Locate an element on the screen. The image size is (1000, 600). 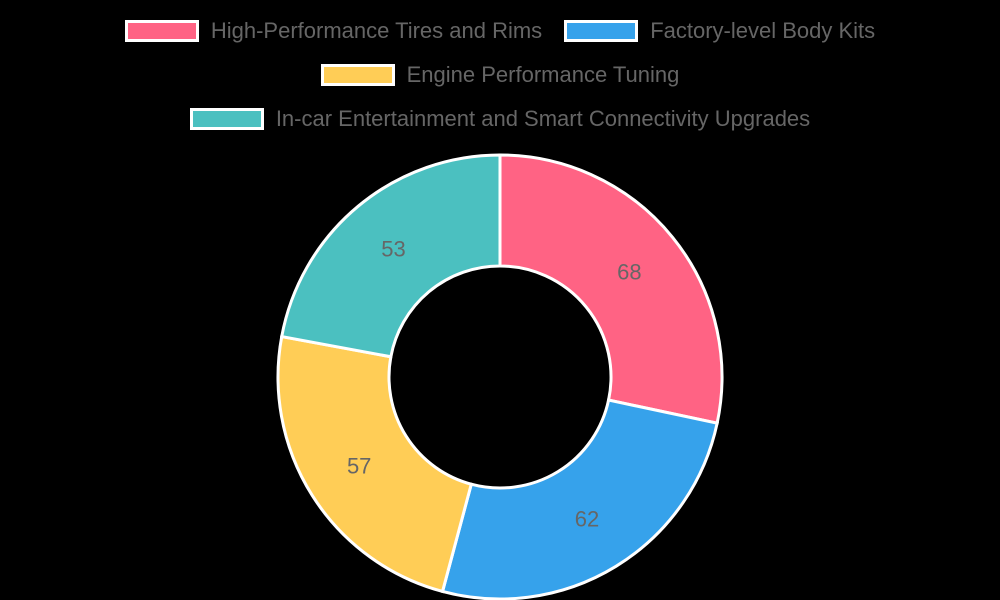
slice-entertainment is located at coordinates (390, 256).